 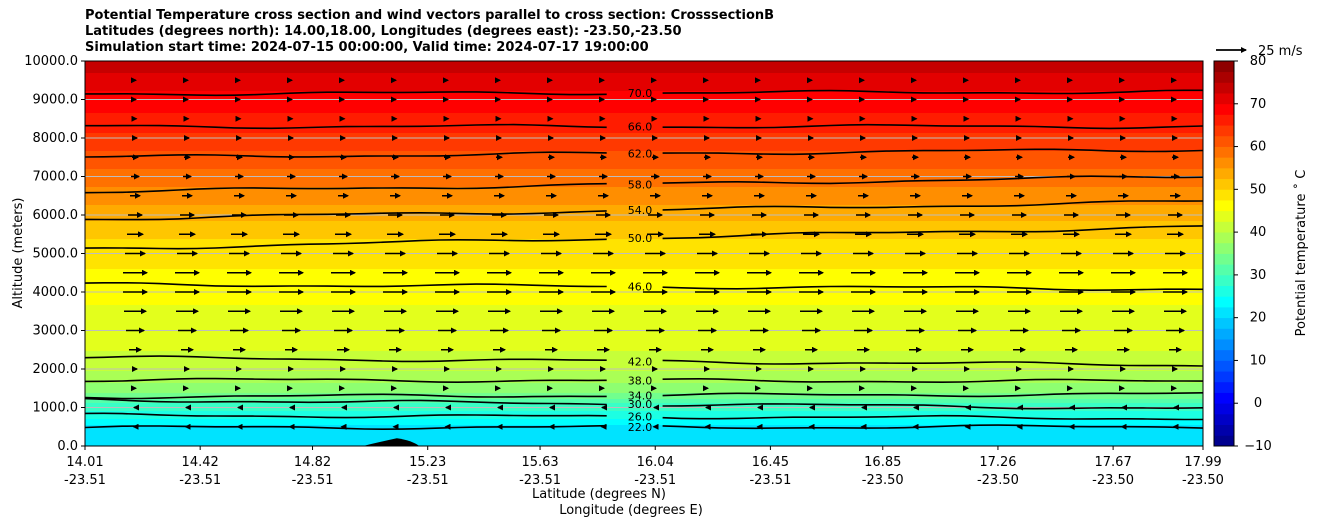 I want to click on colorbar-tick-label: 10, so click(x=1258, y=360).